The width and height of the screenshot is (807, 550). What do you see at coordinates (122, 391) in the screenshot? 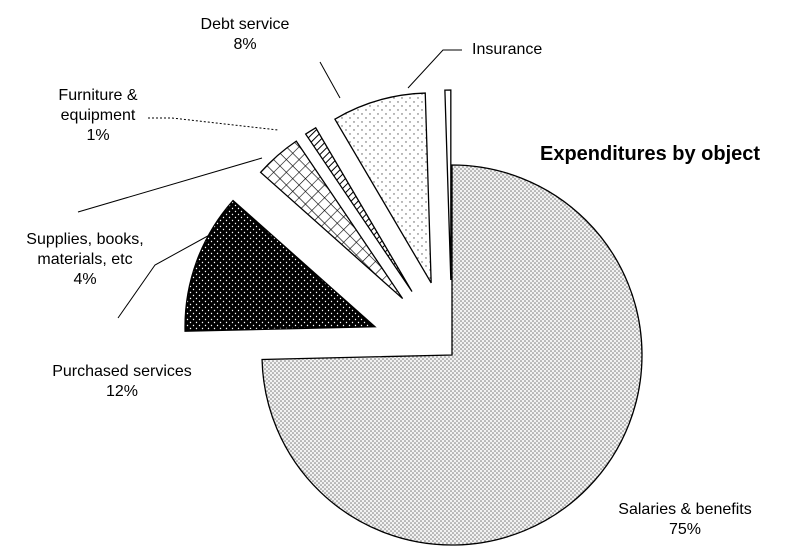
I see `value-label: 12%` at bounding box center [122, 391].